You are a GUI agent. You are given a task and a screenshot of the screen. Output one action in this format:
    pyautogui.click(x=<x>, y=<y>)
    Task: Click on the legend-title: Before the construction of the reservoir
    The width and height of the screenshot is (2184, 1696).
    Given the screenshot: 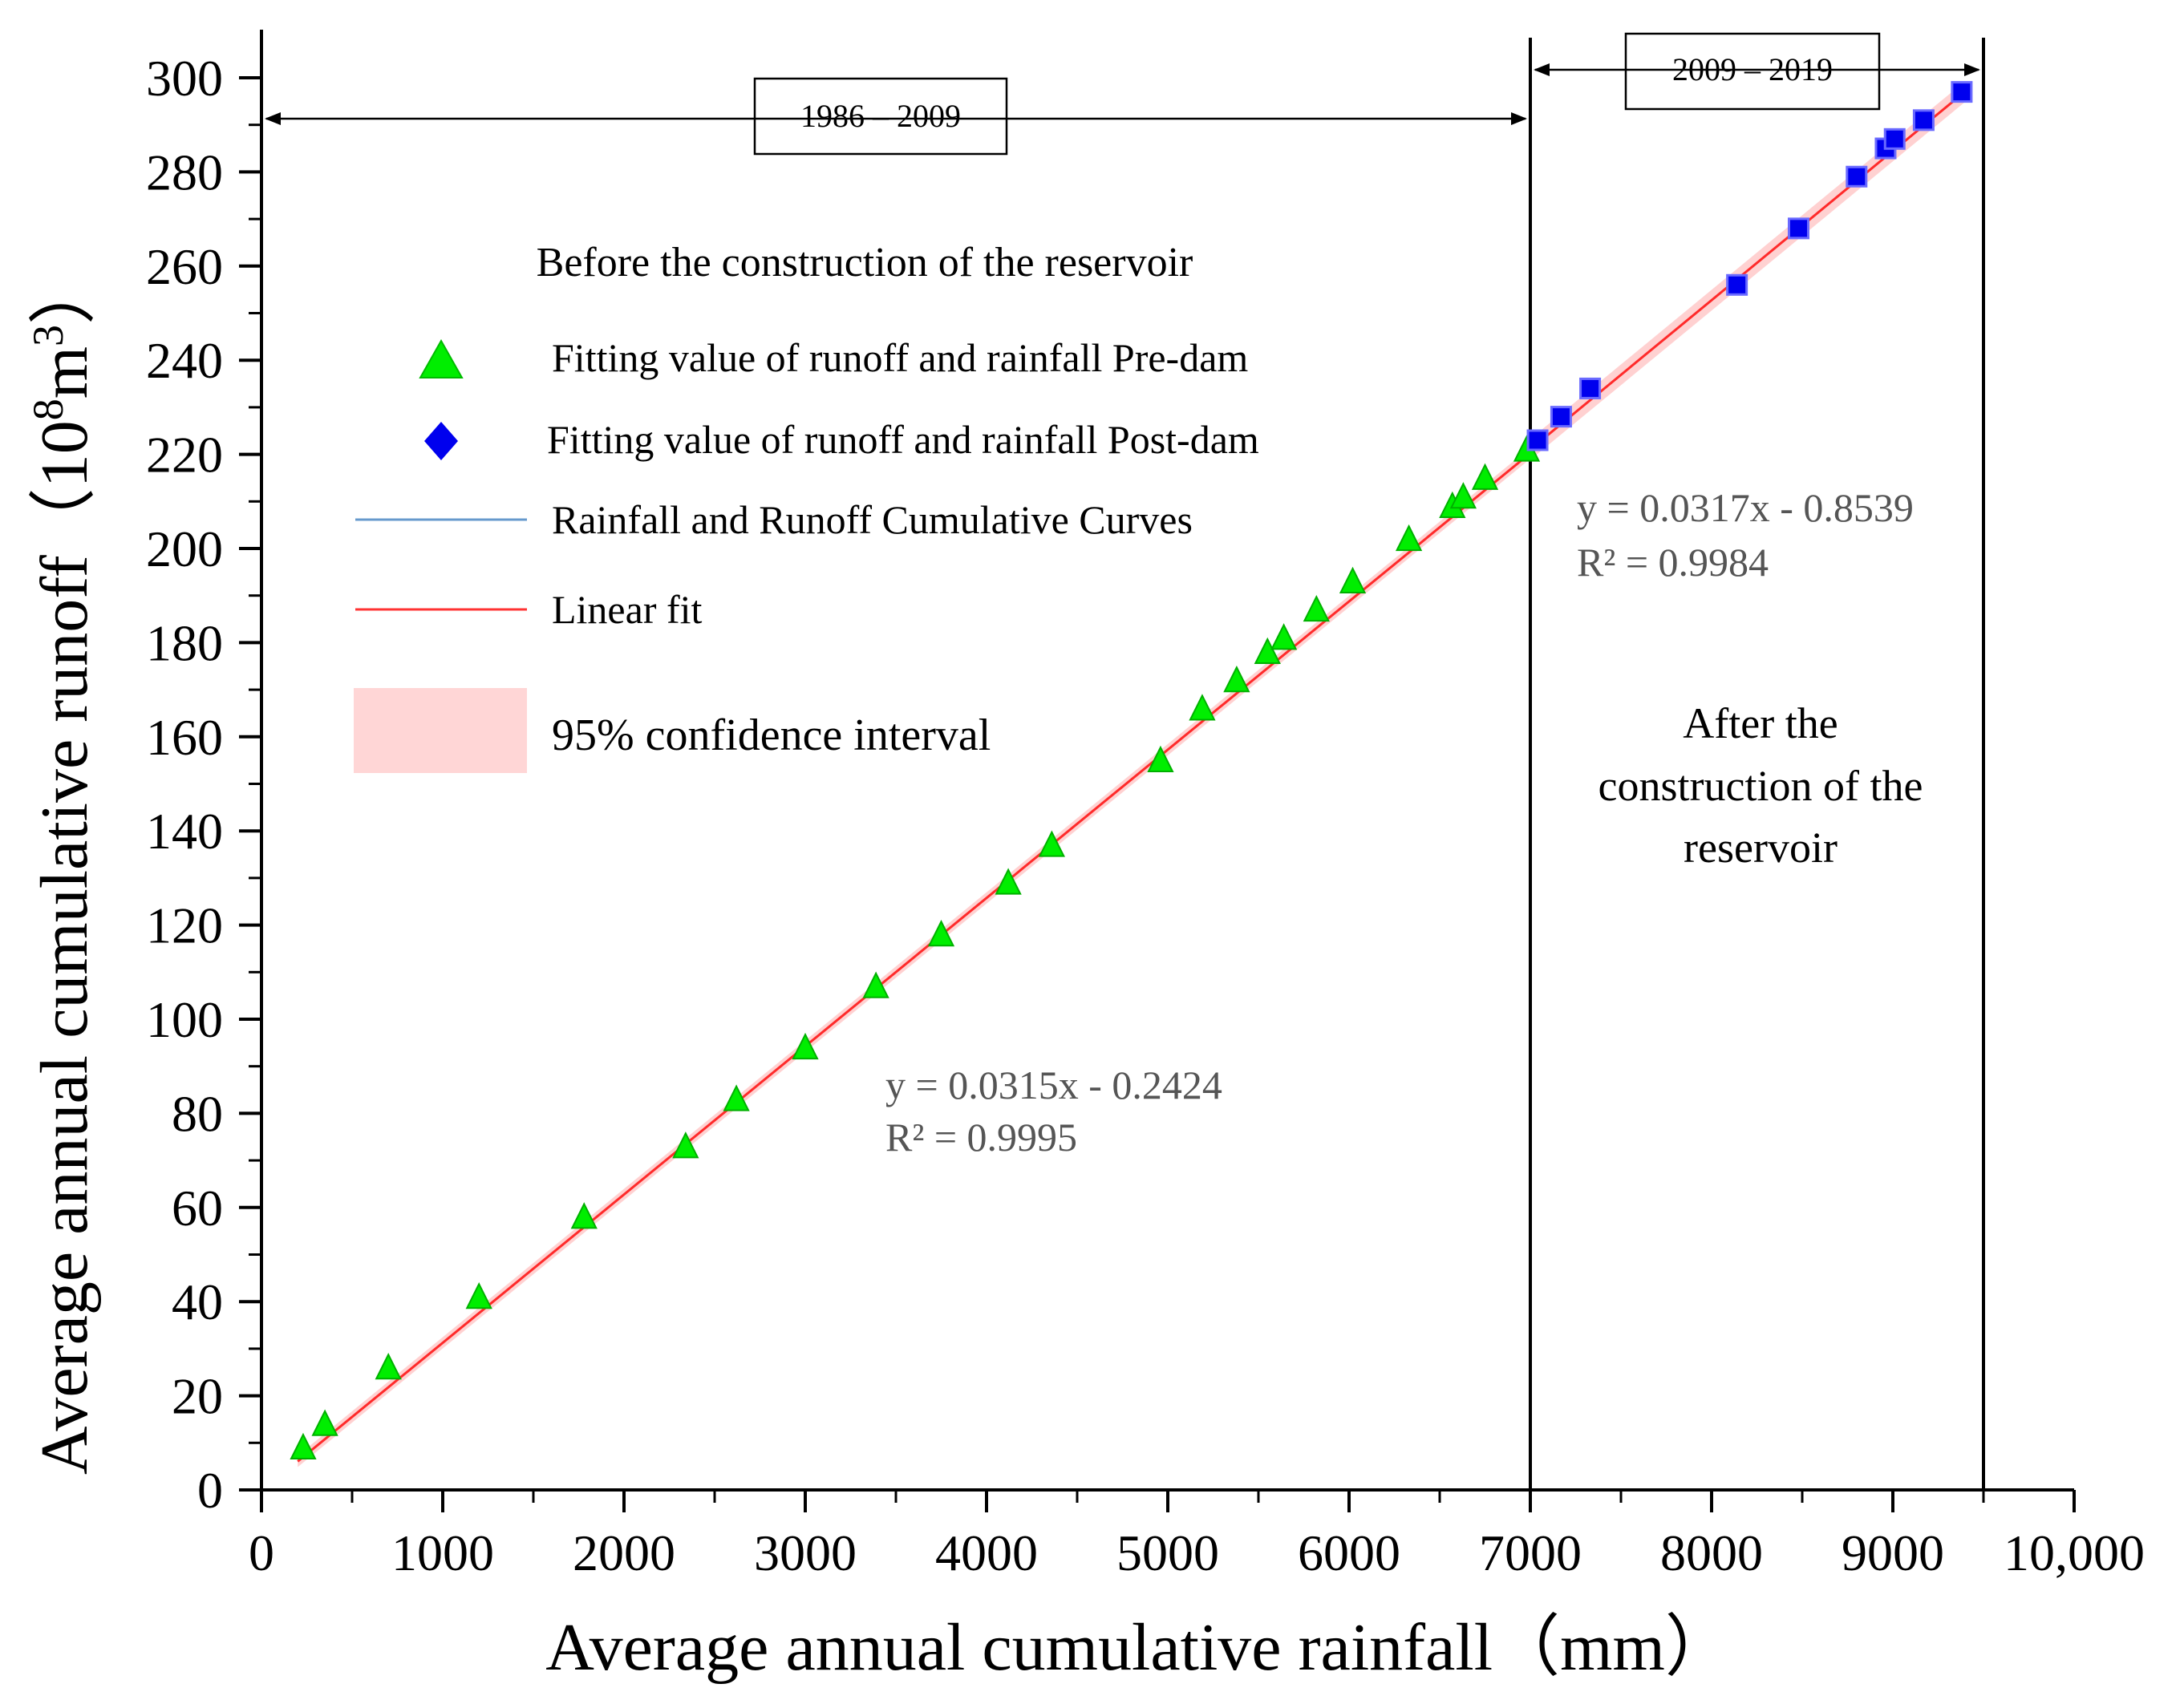 What is the action you would take?
    pyautogui.click(x=865, y=262)
    